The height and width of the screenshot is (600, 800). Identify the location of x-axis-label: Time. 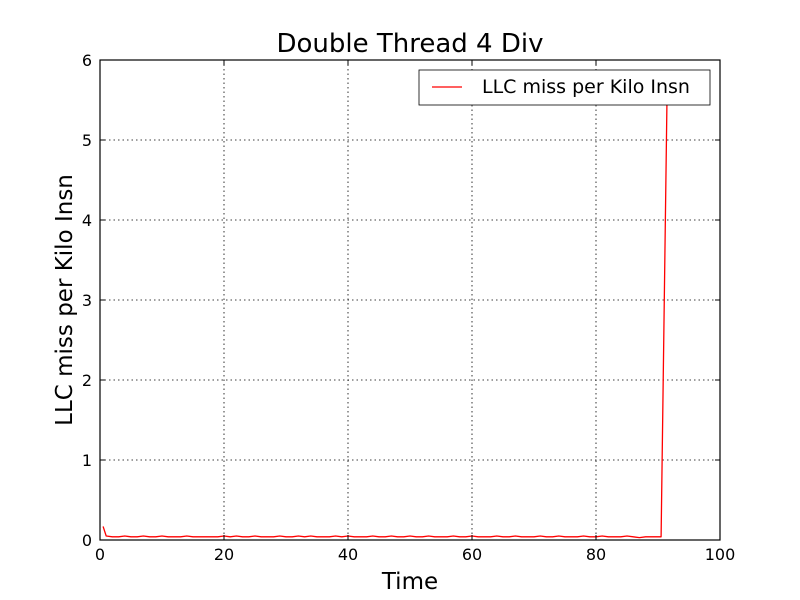
(409, 582).